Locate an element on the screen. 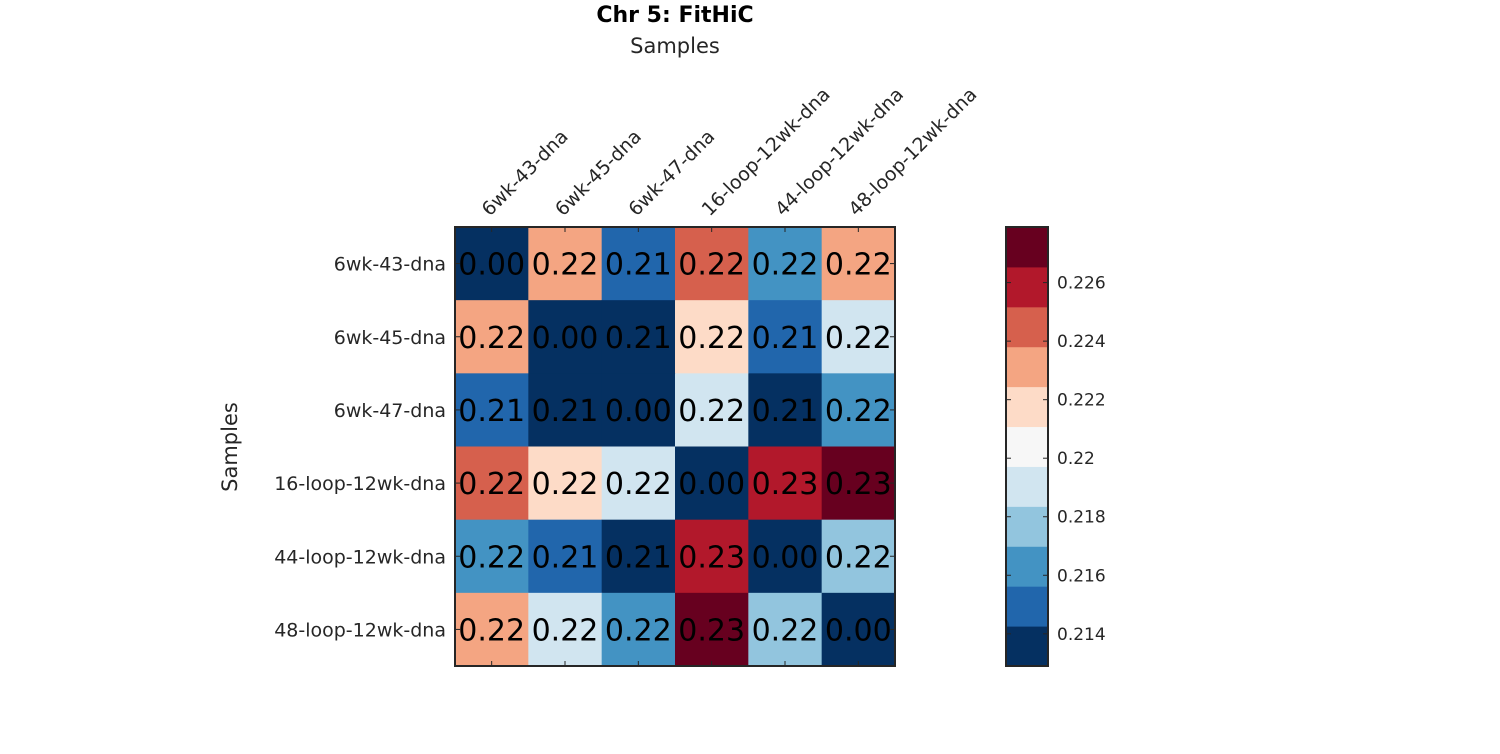 The height and width of the screenshot is (754, 1500). colorbar-tick-label: 0.224 is located at coordinates (1081, 342).